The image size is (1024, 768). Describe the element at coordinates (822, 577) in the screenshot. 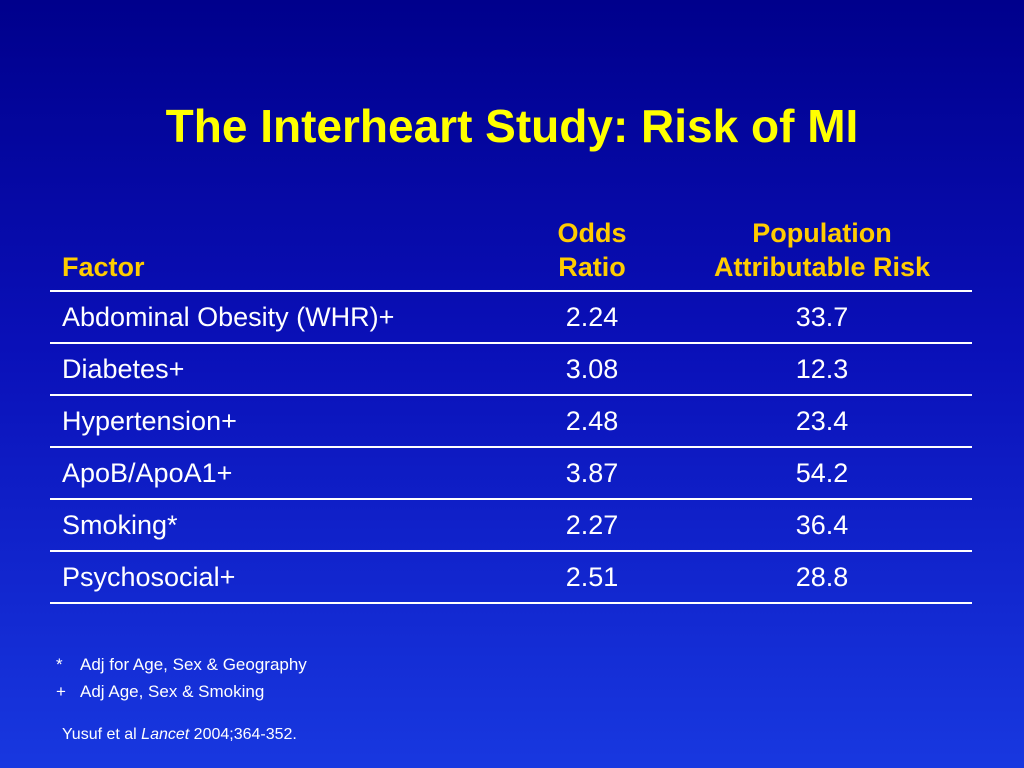

I see `cell-par: 28.8` at that location.